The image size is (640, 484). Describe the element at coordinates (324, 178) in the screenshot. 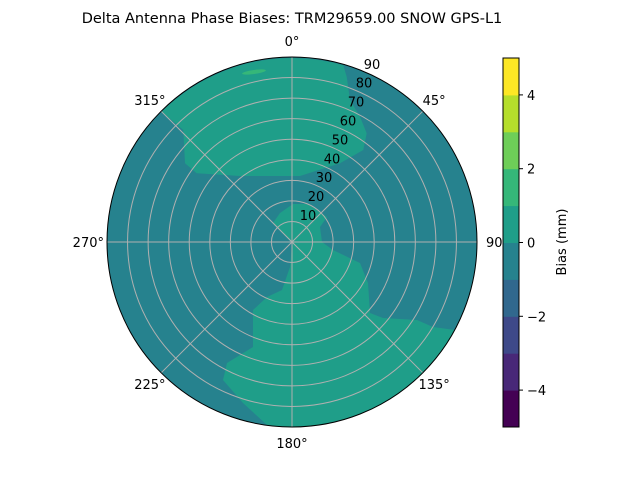

I see `radial-tick-label: 30` at that location.